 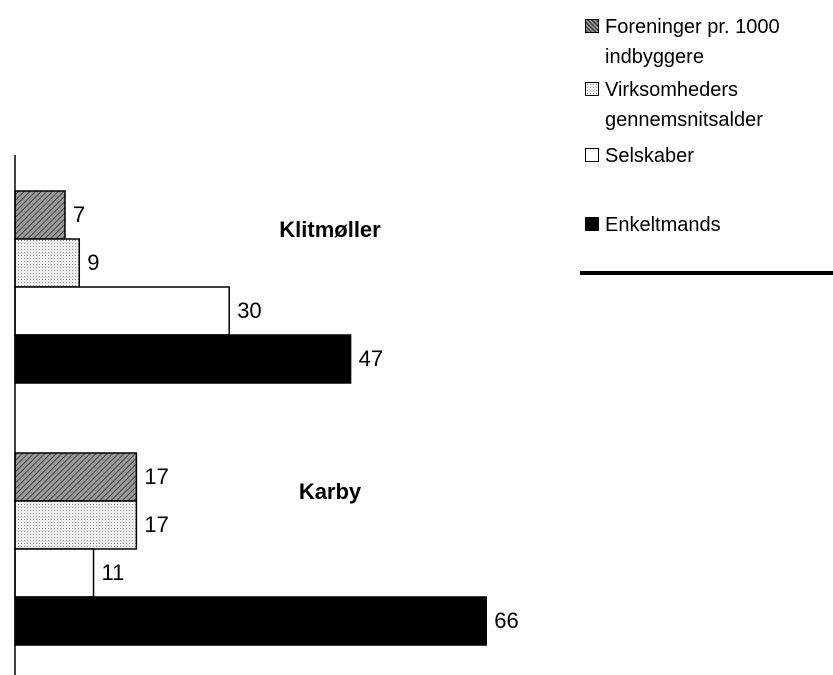 I want to click on legend-item: Foreninger pr. 1000 indbyggere, so click(x=709, y=42).